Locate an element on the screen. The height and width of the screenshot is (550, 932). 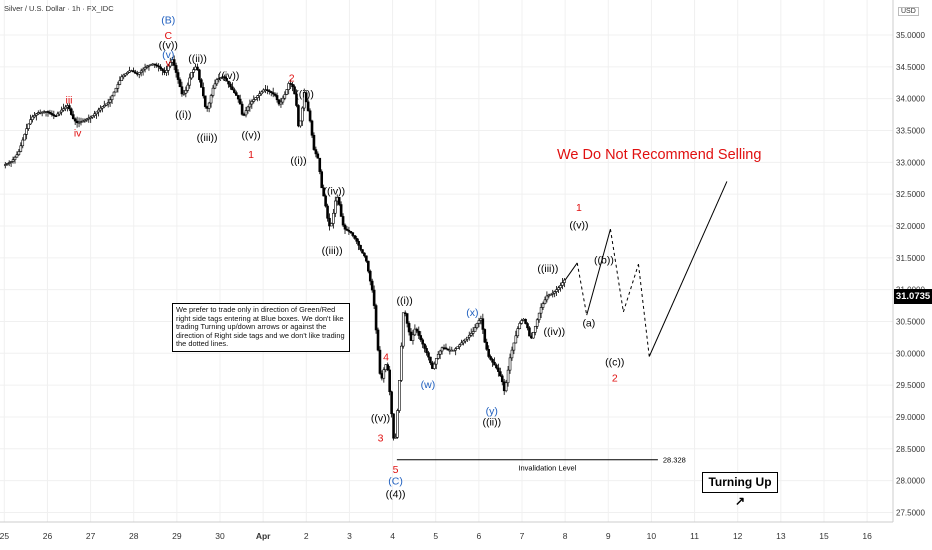
price-tick: 33.0000 is located at coordinates (910, 162).